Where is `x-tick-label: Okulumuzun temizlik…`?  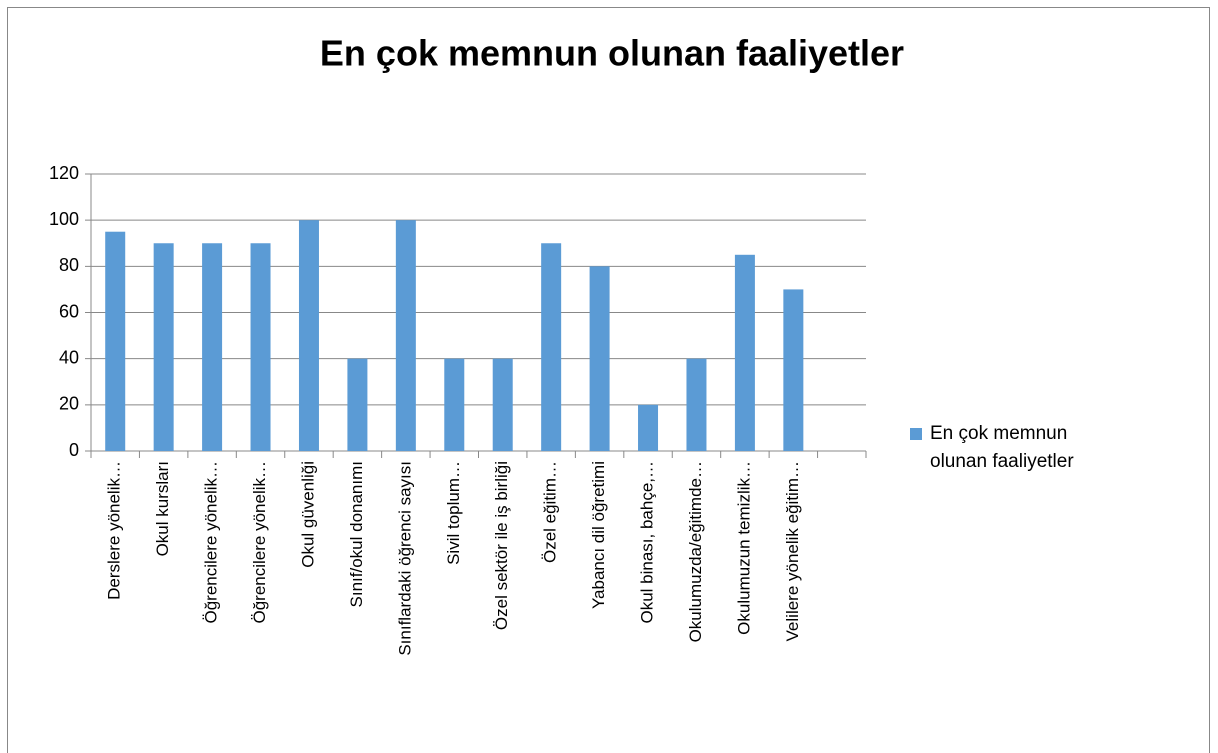
x-tick-label: Okulumuzun temizlik… is located at coordinates (743, 548).